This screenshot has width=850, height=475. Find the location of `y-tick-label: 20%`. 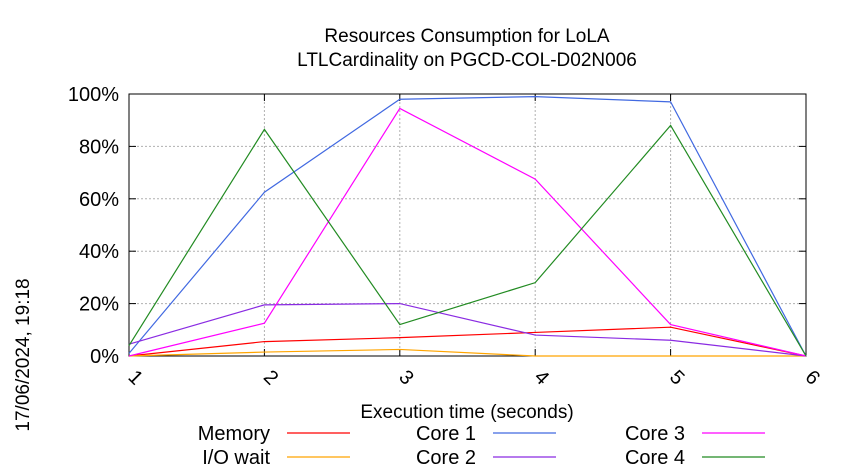

y-tick-label: 20% is located at coordinates (99, 305).